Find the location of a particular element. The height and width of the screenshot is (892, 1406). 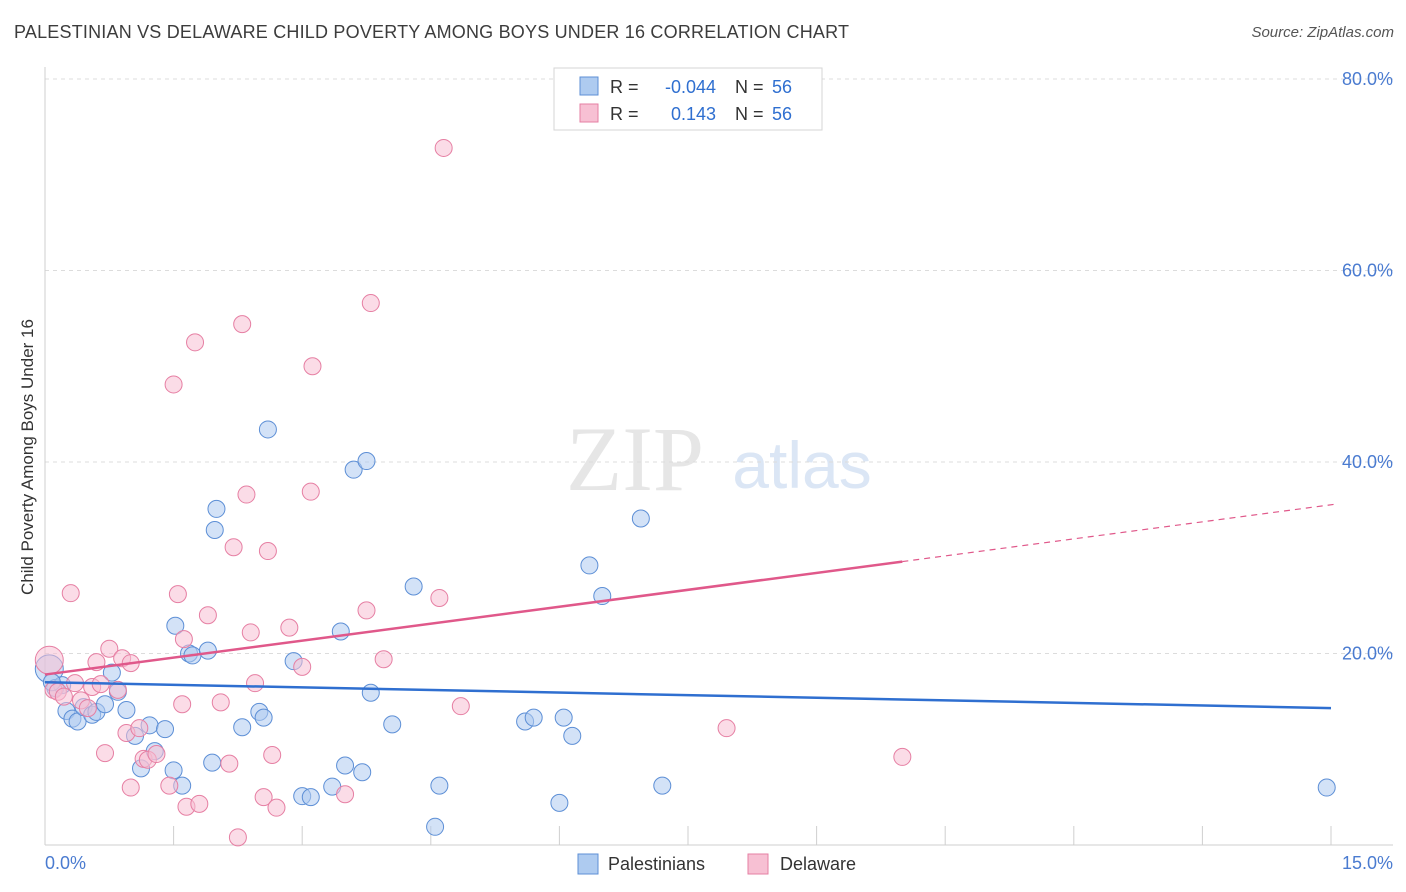

trend-line-delaware-projection is located at coordinates (1119, 533).